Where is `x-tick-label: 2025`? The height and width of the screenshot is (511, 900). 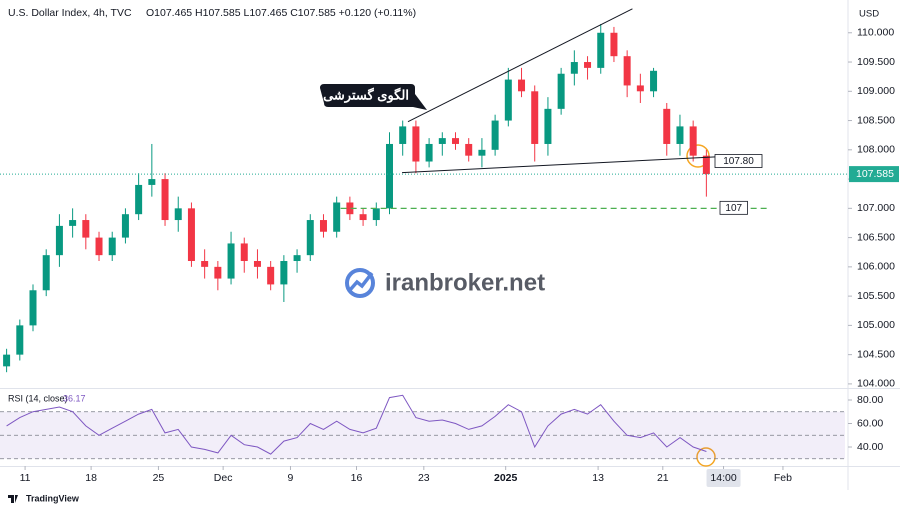
x-tick-label: 2025 is located at coordinates (506, 478).